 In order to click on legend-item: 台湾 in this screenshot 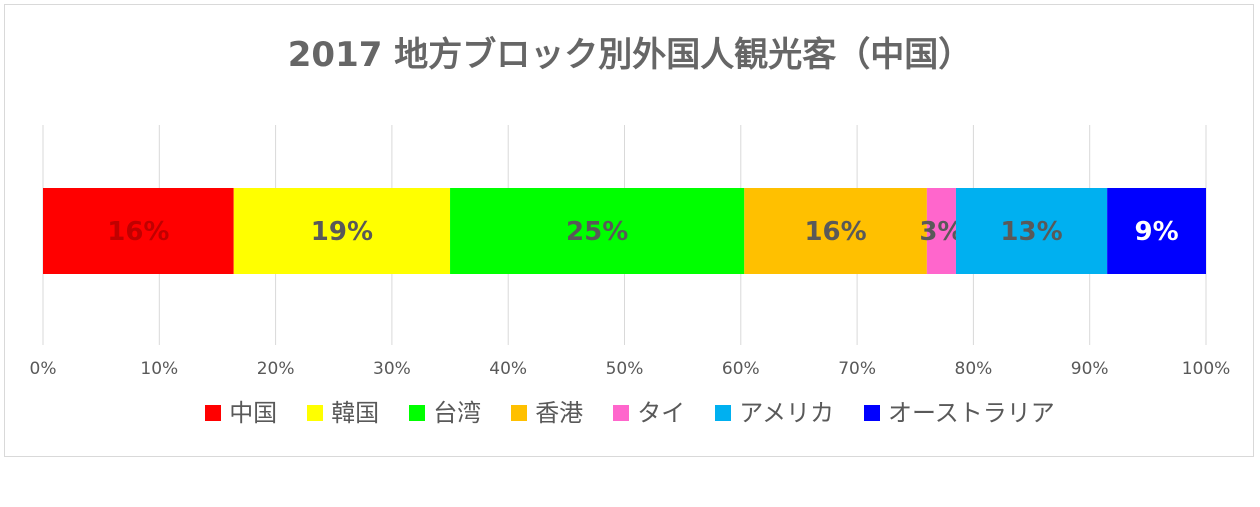, I will do `click(445, 413)`.